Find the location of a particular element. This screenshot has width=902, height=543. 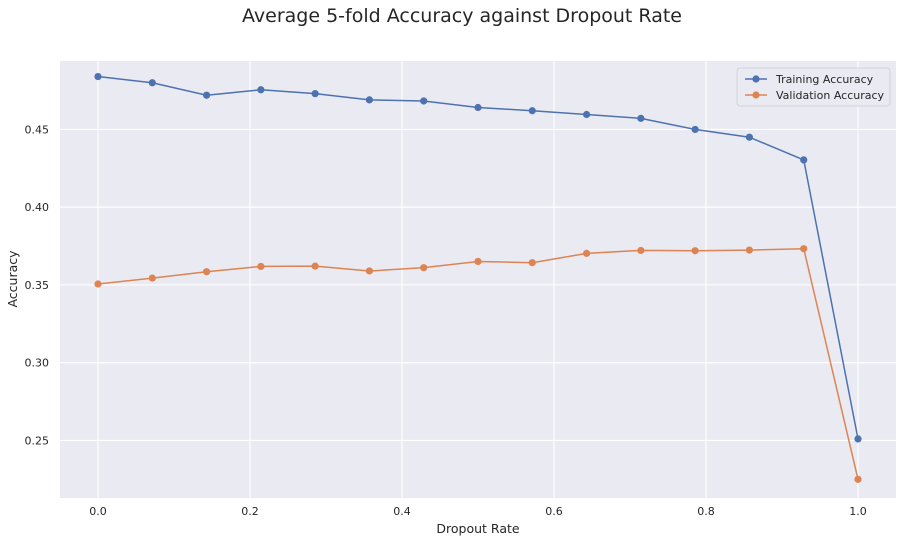

y-tick-label: 0.45 is located at coordinates (37, 129).